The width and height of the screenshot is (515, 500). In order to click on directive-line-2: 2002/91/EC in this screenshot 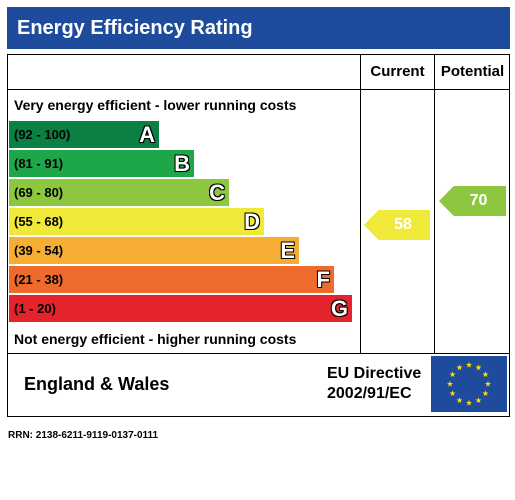, I will do `click(369, 393)`.